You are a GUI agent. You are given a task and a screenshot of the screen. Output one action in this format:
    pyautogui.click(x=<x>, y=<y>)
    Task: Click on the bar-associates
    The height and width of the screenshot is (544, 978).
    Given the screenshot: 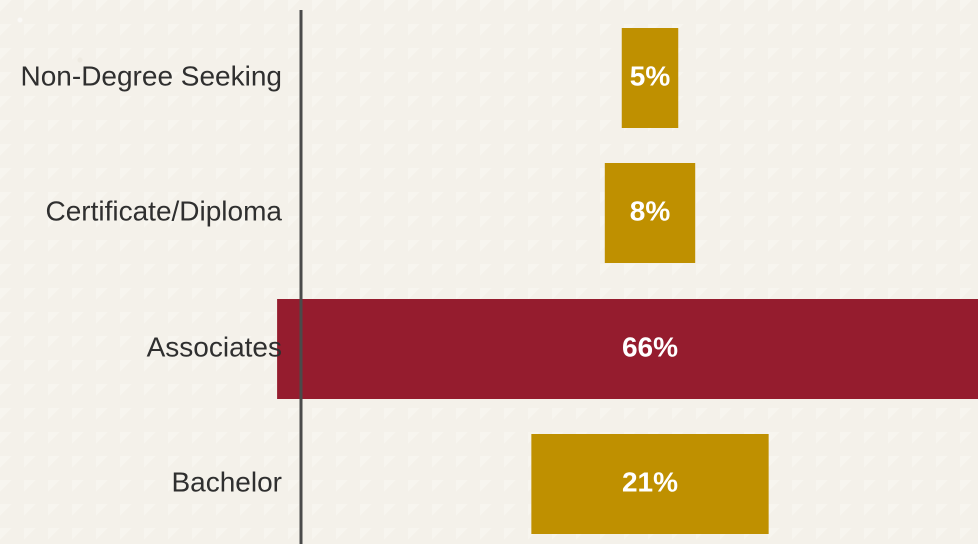 What is the action you would take?
    pyautogui.click(x=627, y=349)
    